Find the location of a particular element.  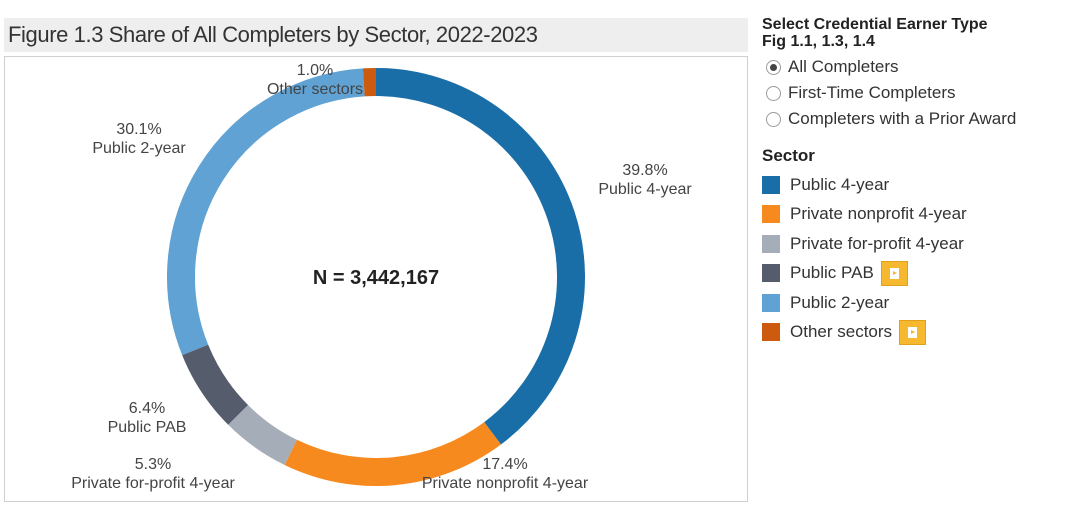

earner-type-heading: Select Credential Earner Type is located at coordinates (875, 24).